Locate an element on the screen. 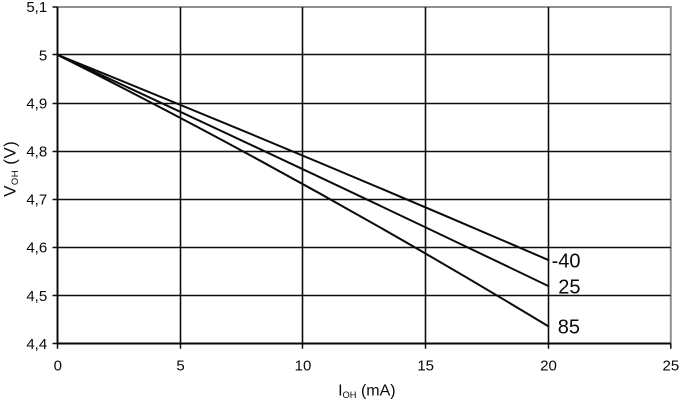  svg-text: VOH (V) is located at coordinates (10, 169).